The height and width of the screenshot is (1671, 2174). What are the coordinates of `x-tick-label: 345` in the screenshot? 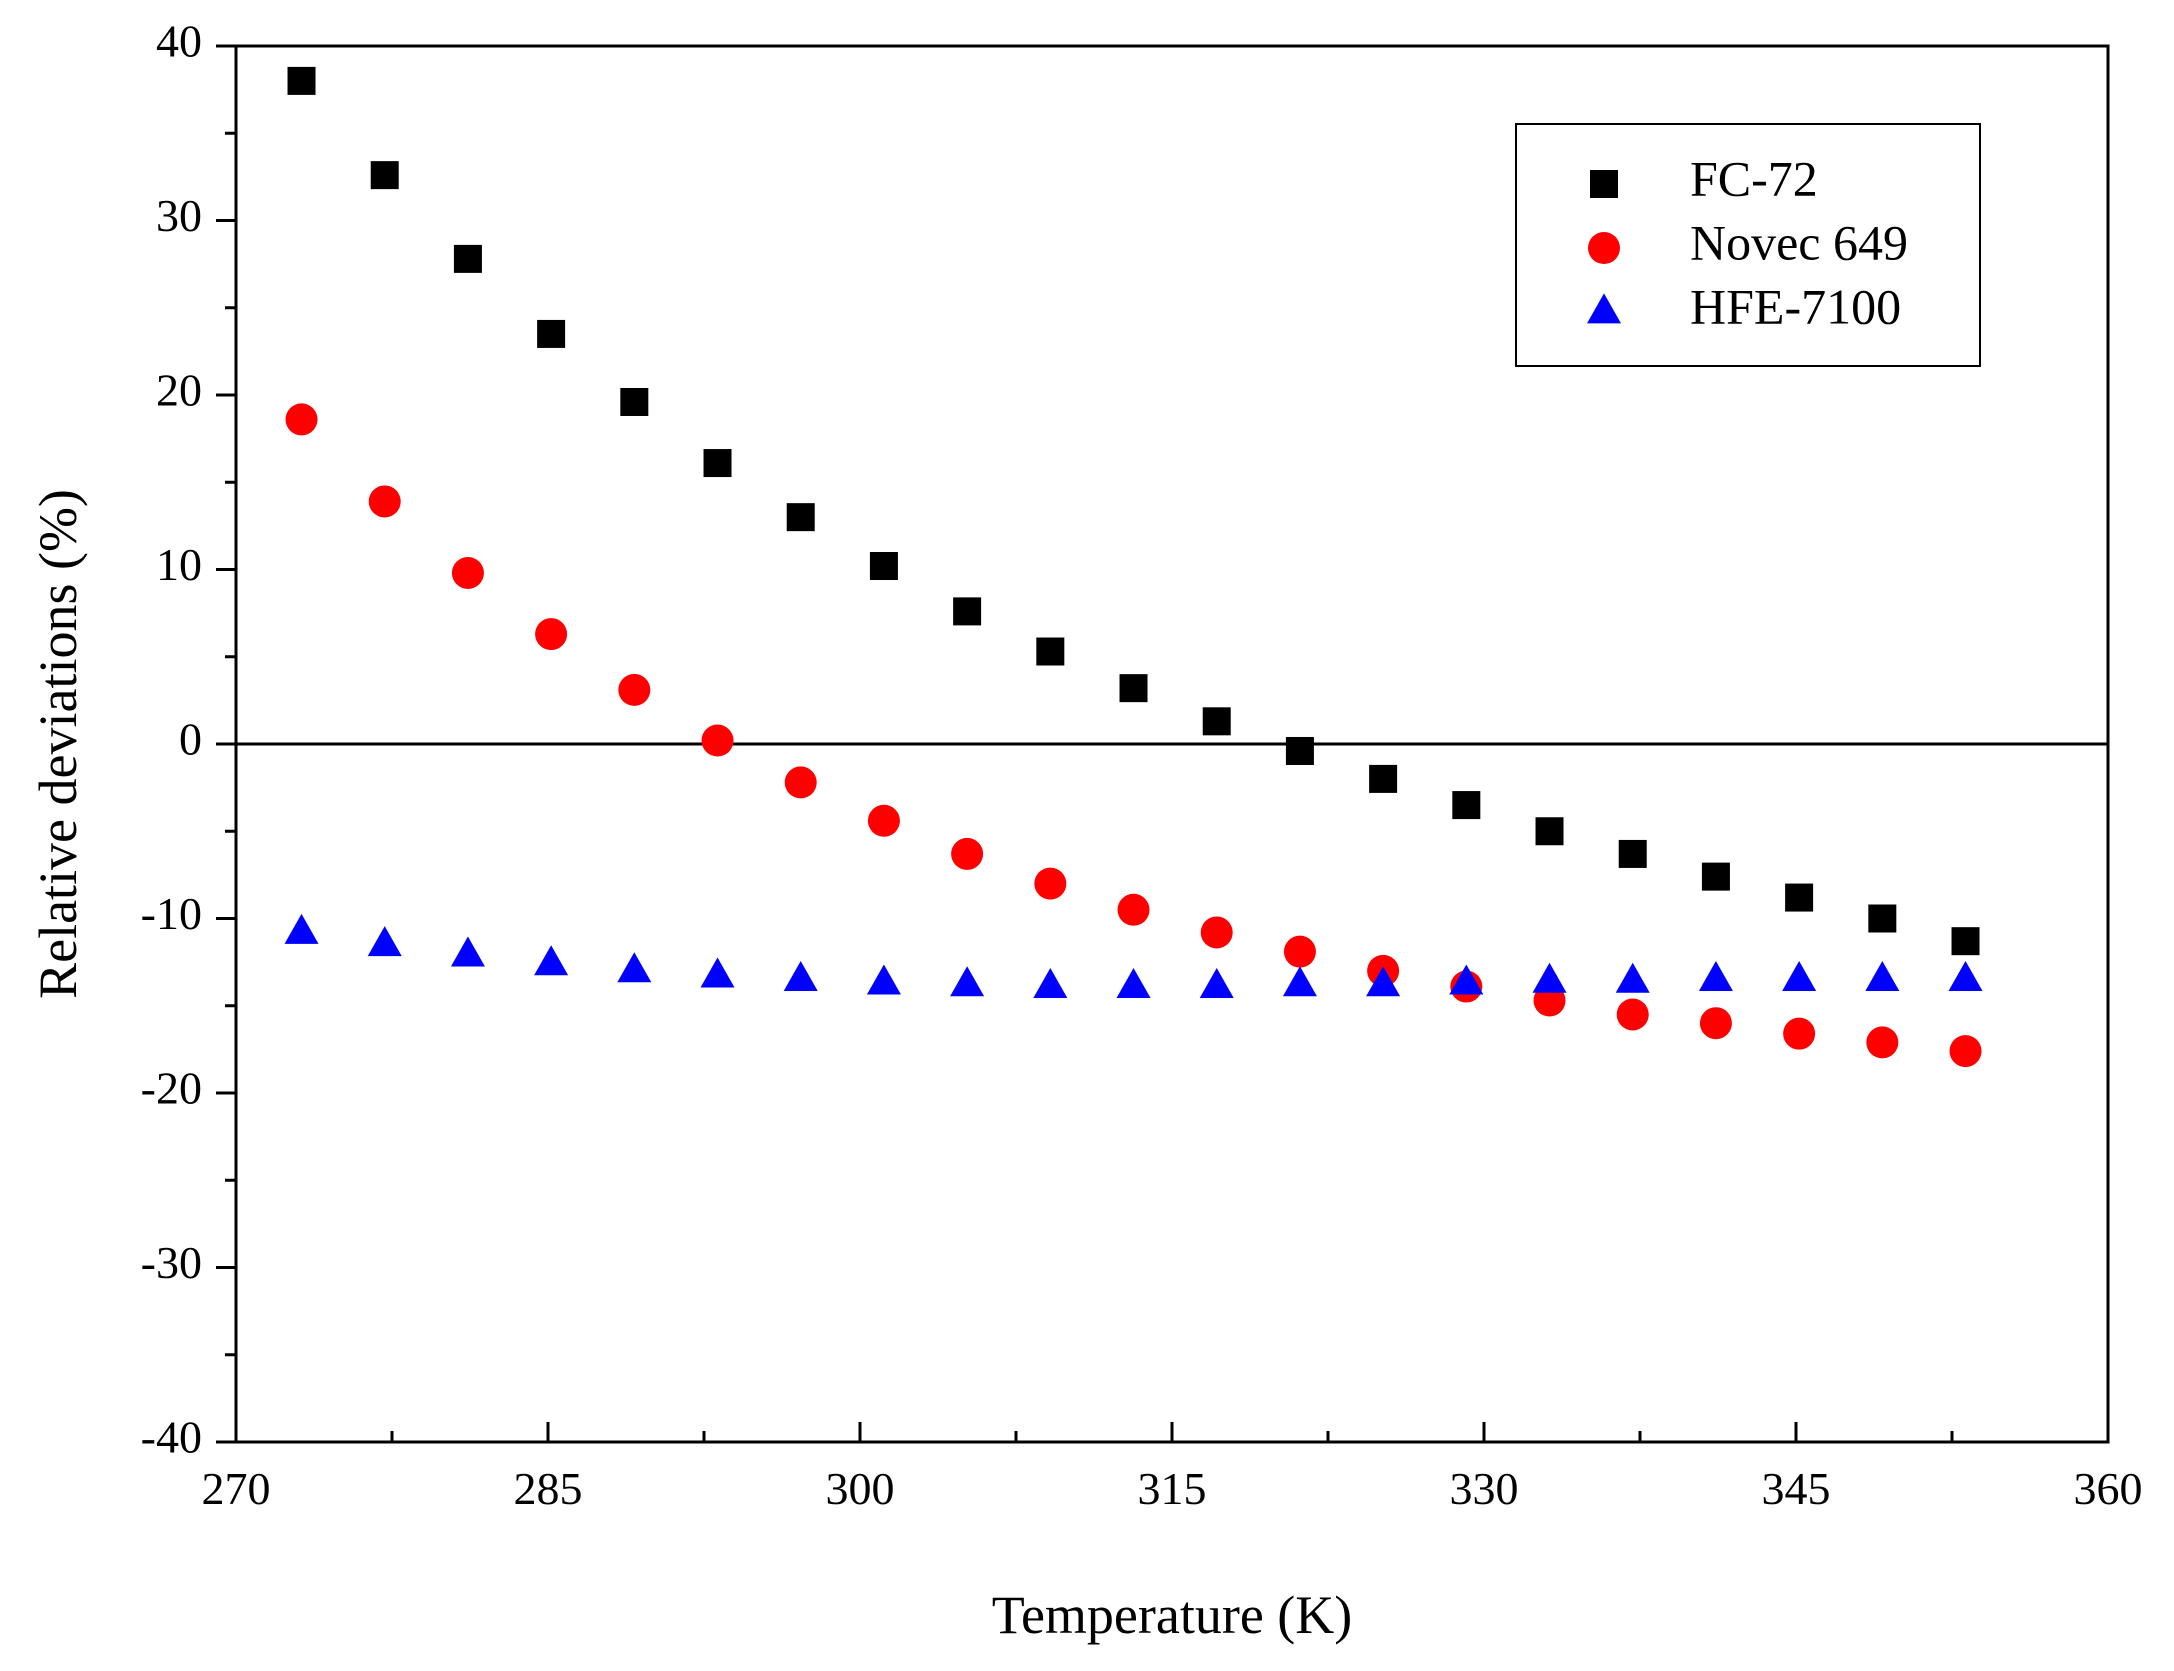 It's located at (1796, 1488).